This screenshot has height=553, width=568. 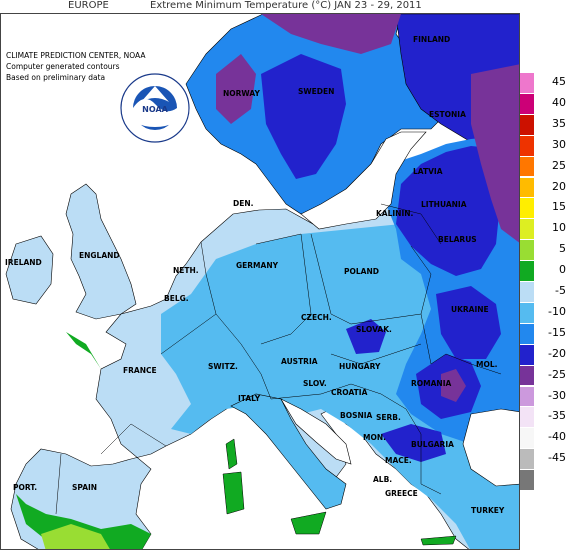 What do you see at coordinates (544, 209) in the screenshot?
I see `legend-row: 15` at bounding box center [544, 209].